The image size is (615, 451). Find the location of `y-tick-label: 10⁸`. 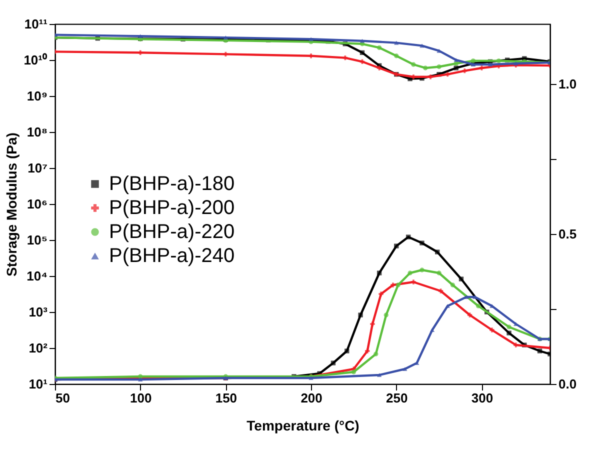

y-tick-label: 10⁸ is located at coordinates (37, 132).